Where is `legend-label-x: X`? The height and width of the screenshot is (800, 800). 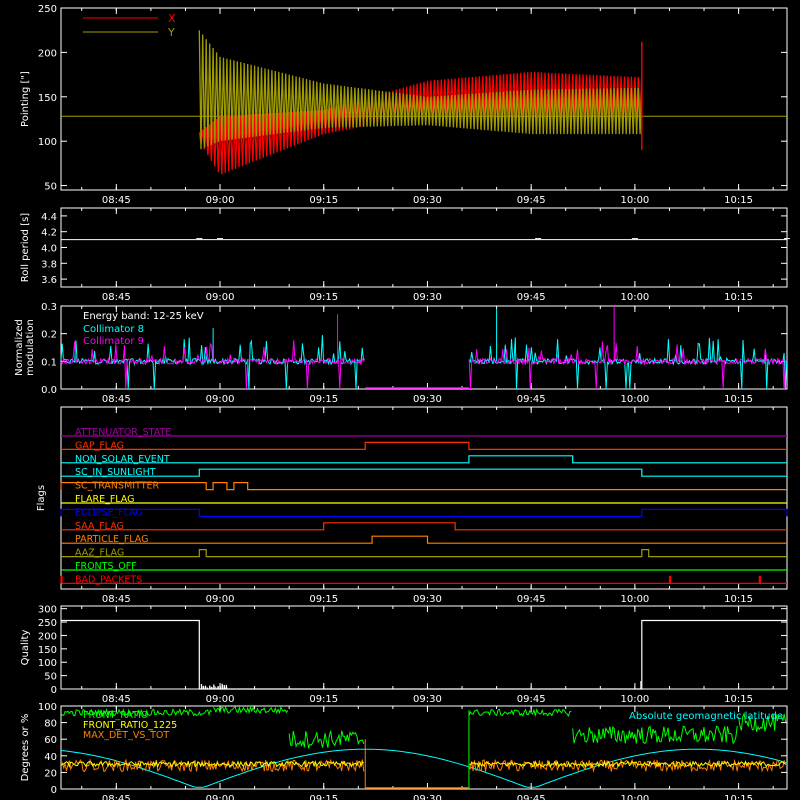
legend-label-x: X is located at coordinates (172, 18).